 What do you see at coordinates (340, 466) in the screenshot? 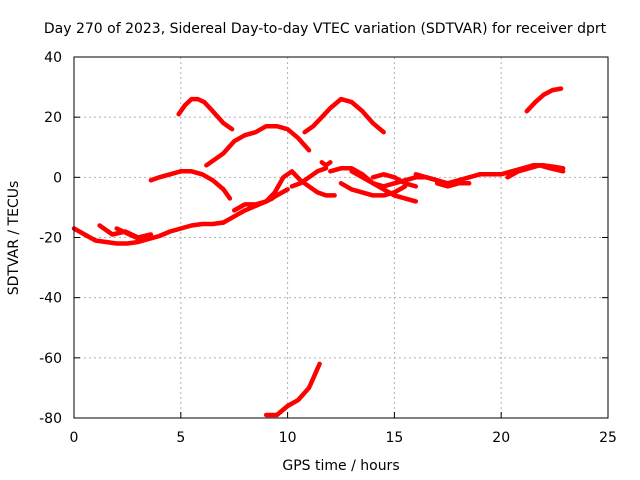
I see `x-axis-label: GPS time / hours` at bounding box center [340, 466].